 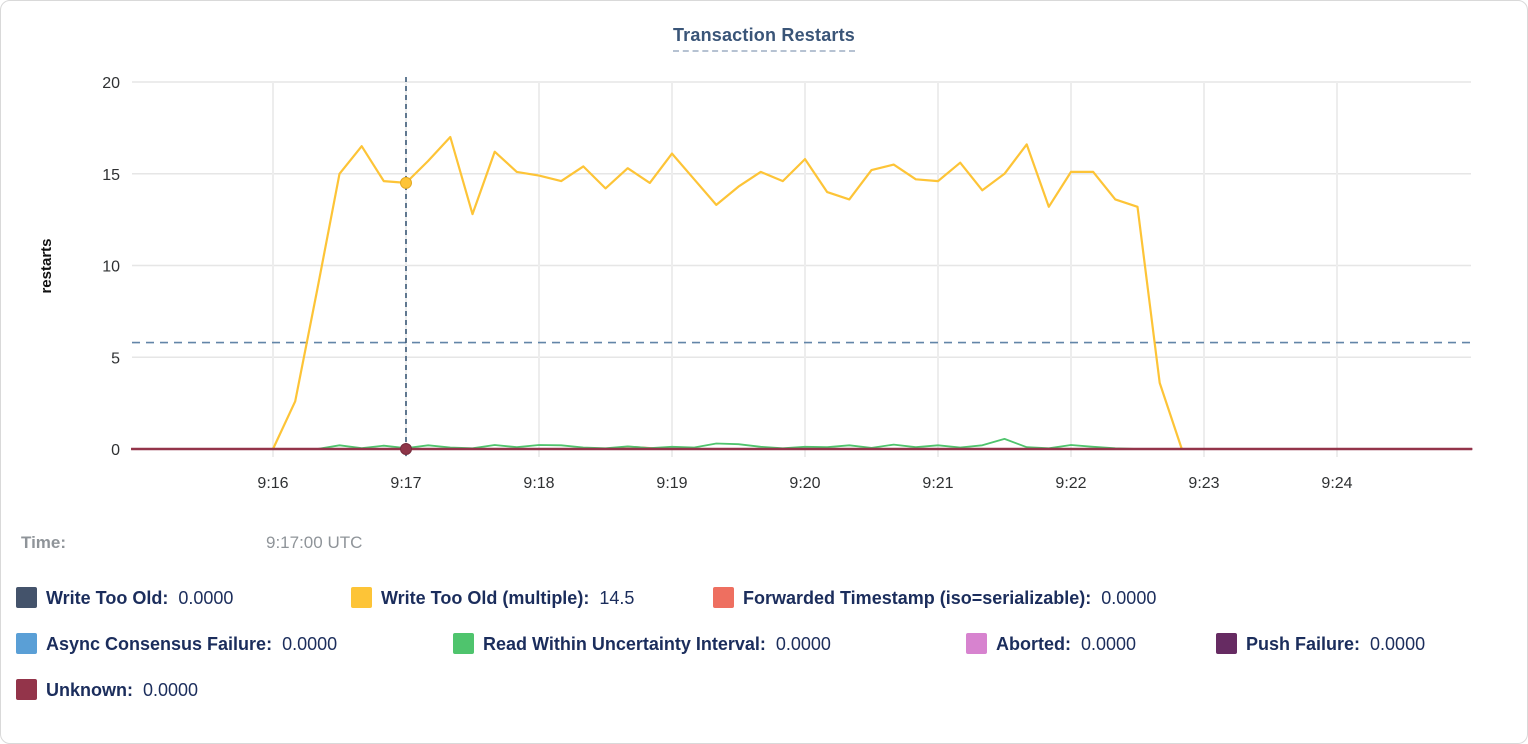 I want to click on legend-item-unknown: Unknown: 0.0000, so click(x=107, y=690).